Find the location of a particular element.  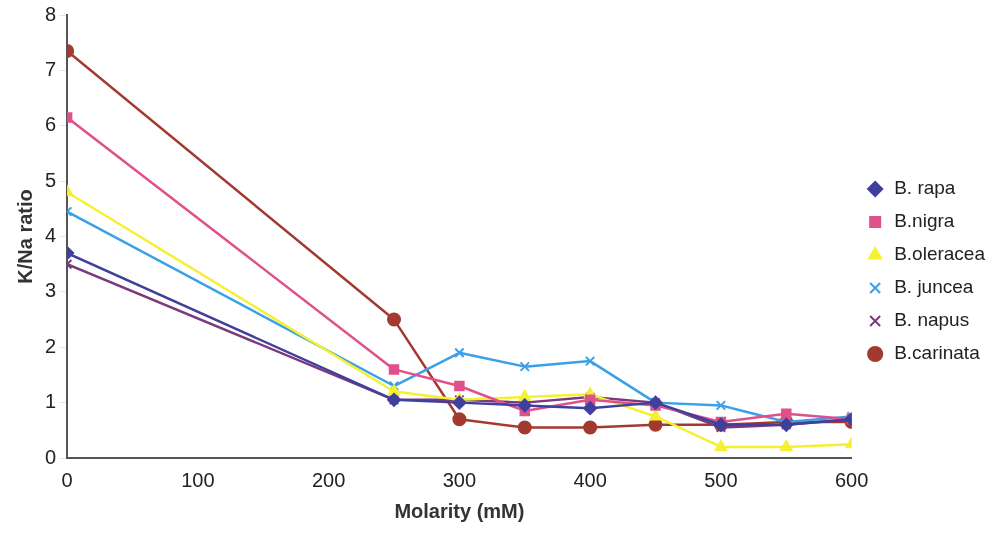

y-tick-label: 1 is located at coordinates (51, 401).